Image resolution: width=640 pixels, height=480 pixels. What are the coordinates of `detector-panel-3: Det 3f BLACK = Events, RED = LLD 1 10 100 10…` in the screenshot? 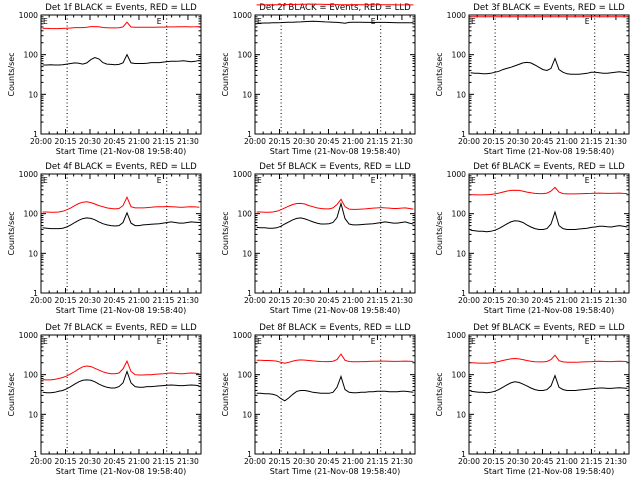 It's located at (532, 79).